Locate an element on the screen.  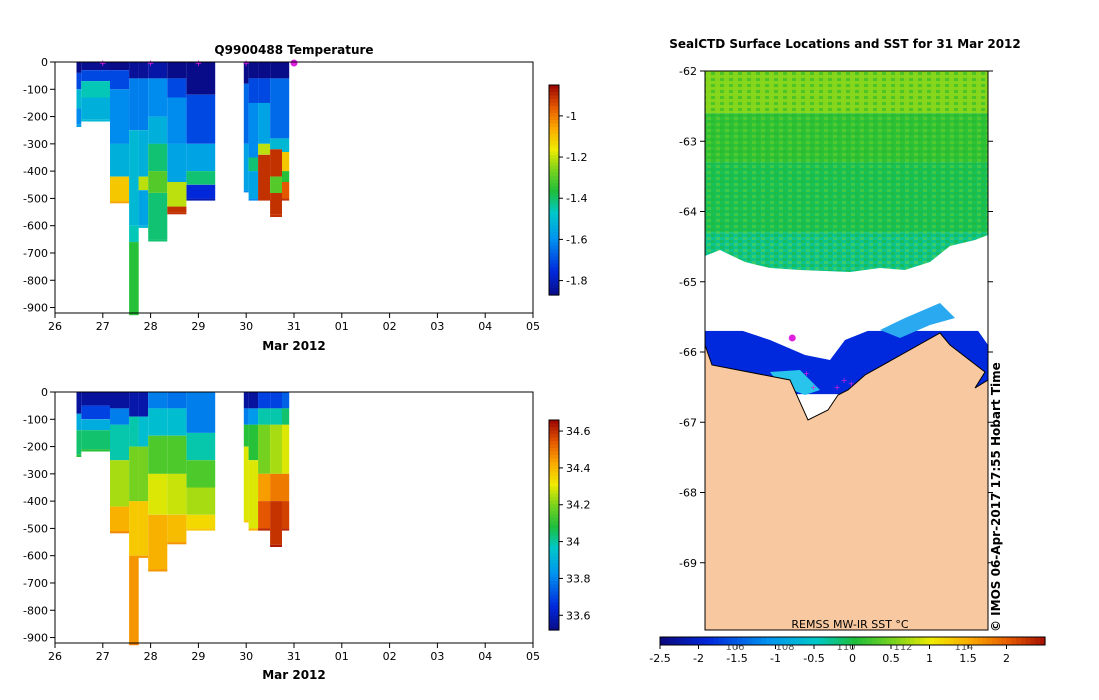
colorbar-tick-label: -1.2 is located at coordinates (576, 157).